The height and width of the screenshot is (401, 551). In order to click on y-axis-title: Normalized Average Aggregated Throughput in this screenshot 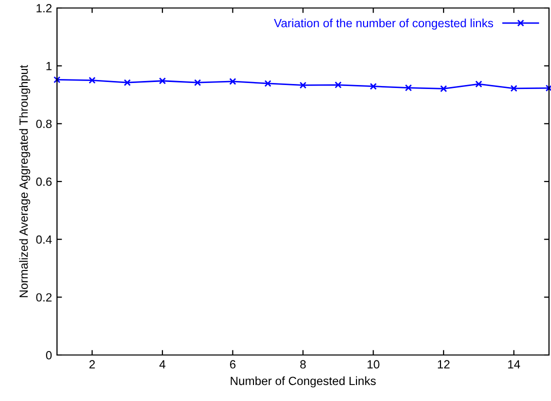, I will do `click(24, 181)`.